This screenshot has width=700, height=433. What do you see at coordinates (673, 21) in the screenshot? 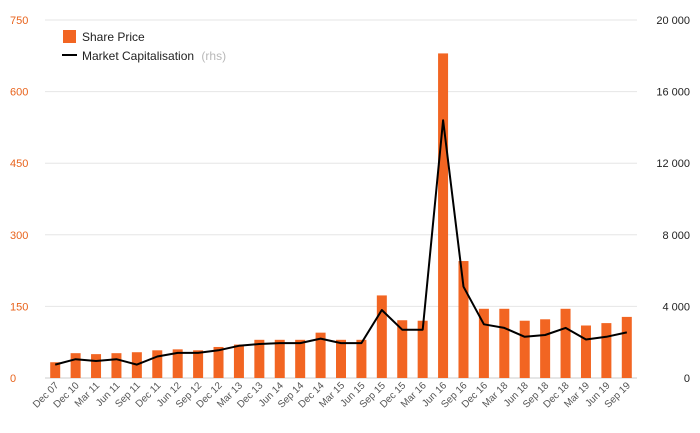
I see `right-tick-label: 20 000` at bounding box center [673, 21].